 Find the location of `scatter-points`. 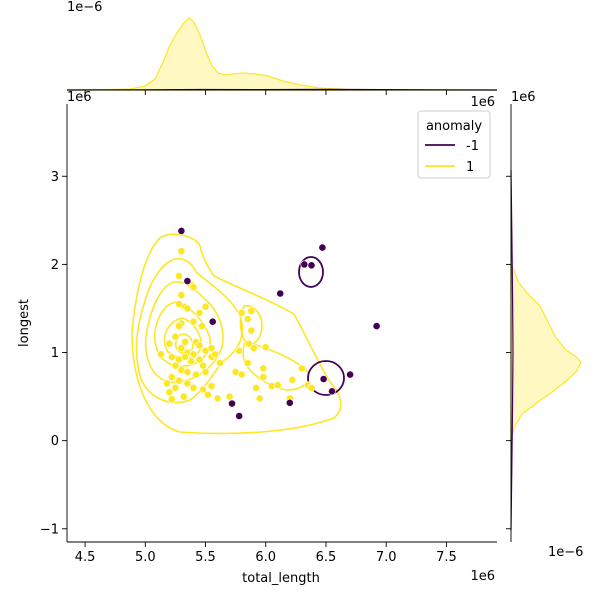

scatter-points is located at coordinates (268, 323).